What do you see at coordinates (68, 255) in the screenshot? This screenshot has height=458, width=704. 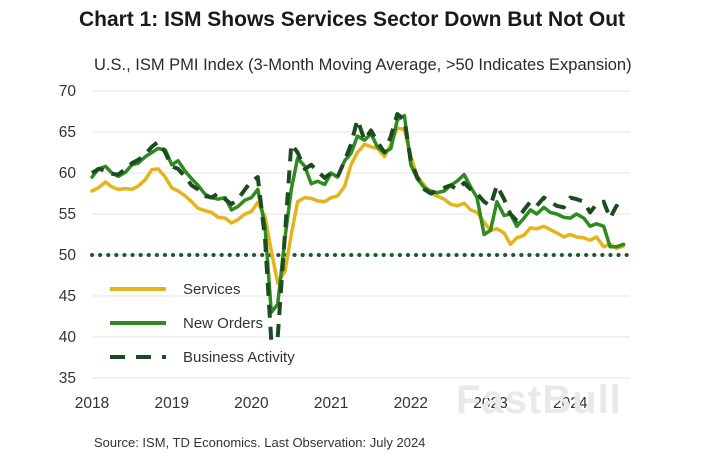 I see `y-tick-label: 50` at bounding box center [68, 255].